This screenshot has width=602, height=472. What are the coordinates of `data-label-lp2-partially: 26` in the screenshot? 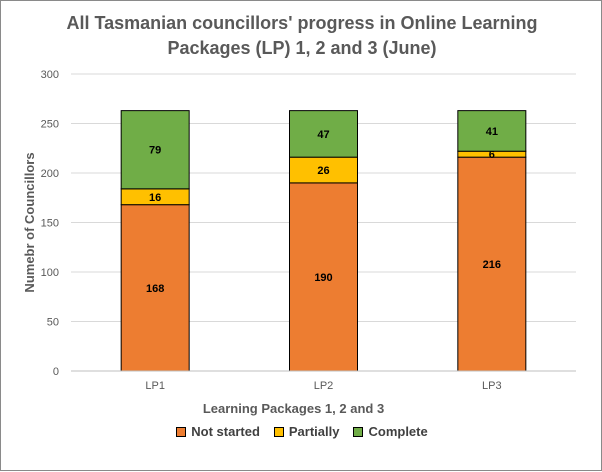 It's located at (323, 171).